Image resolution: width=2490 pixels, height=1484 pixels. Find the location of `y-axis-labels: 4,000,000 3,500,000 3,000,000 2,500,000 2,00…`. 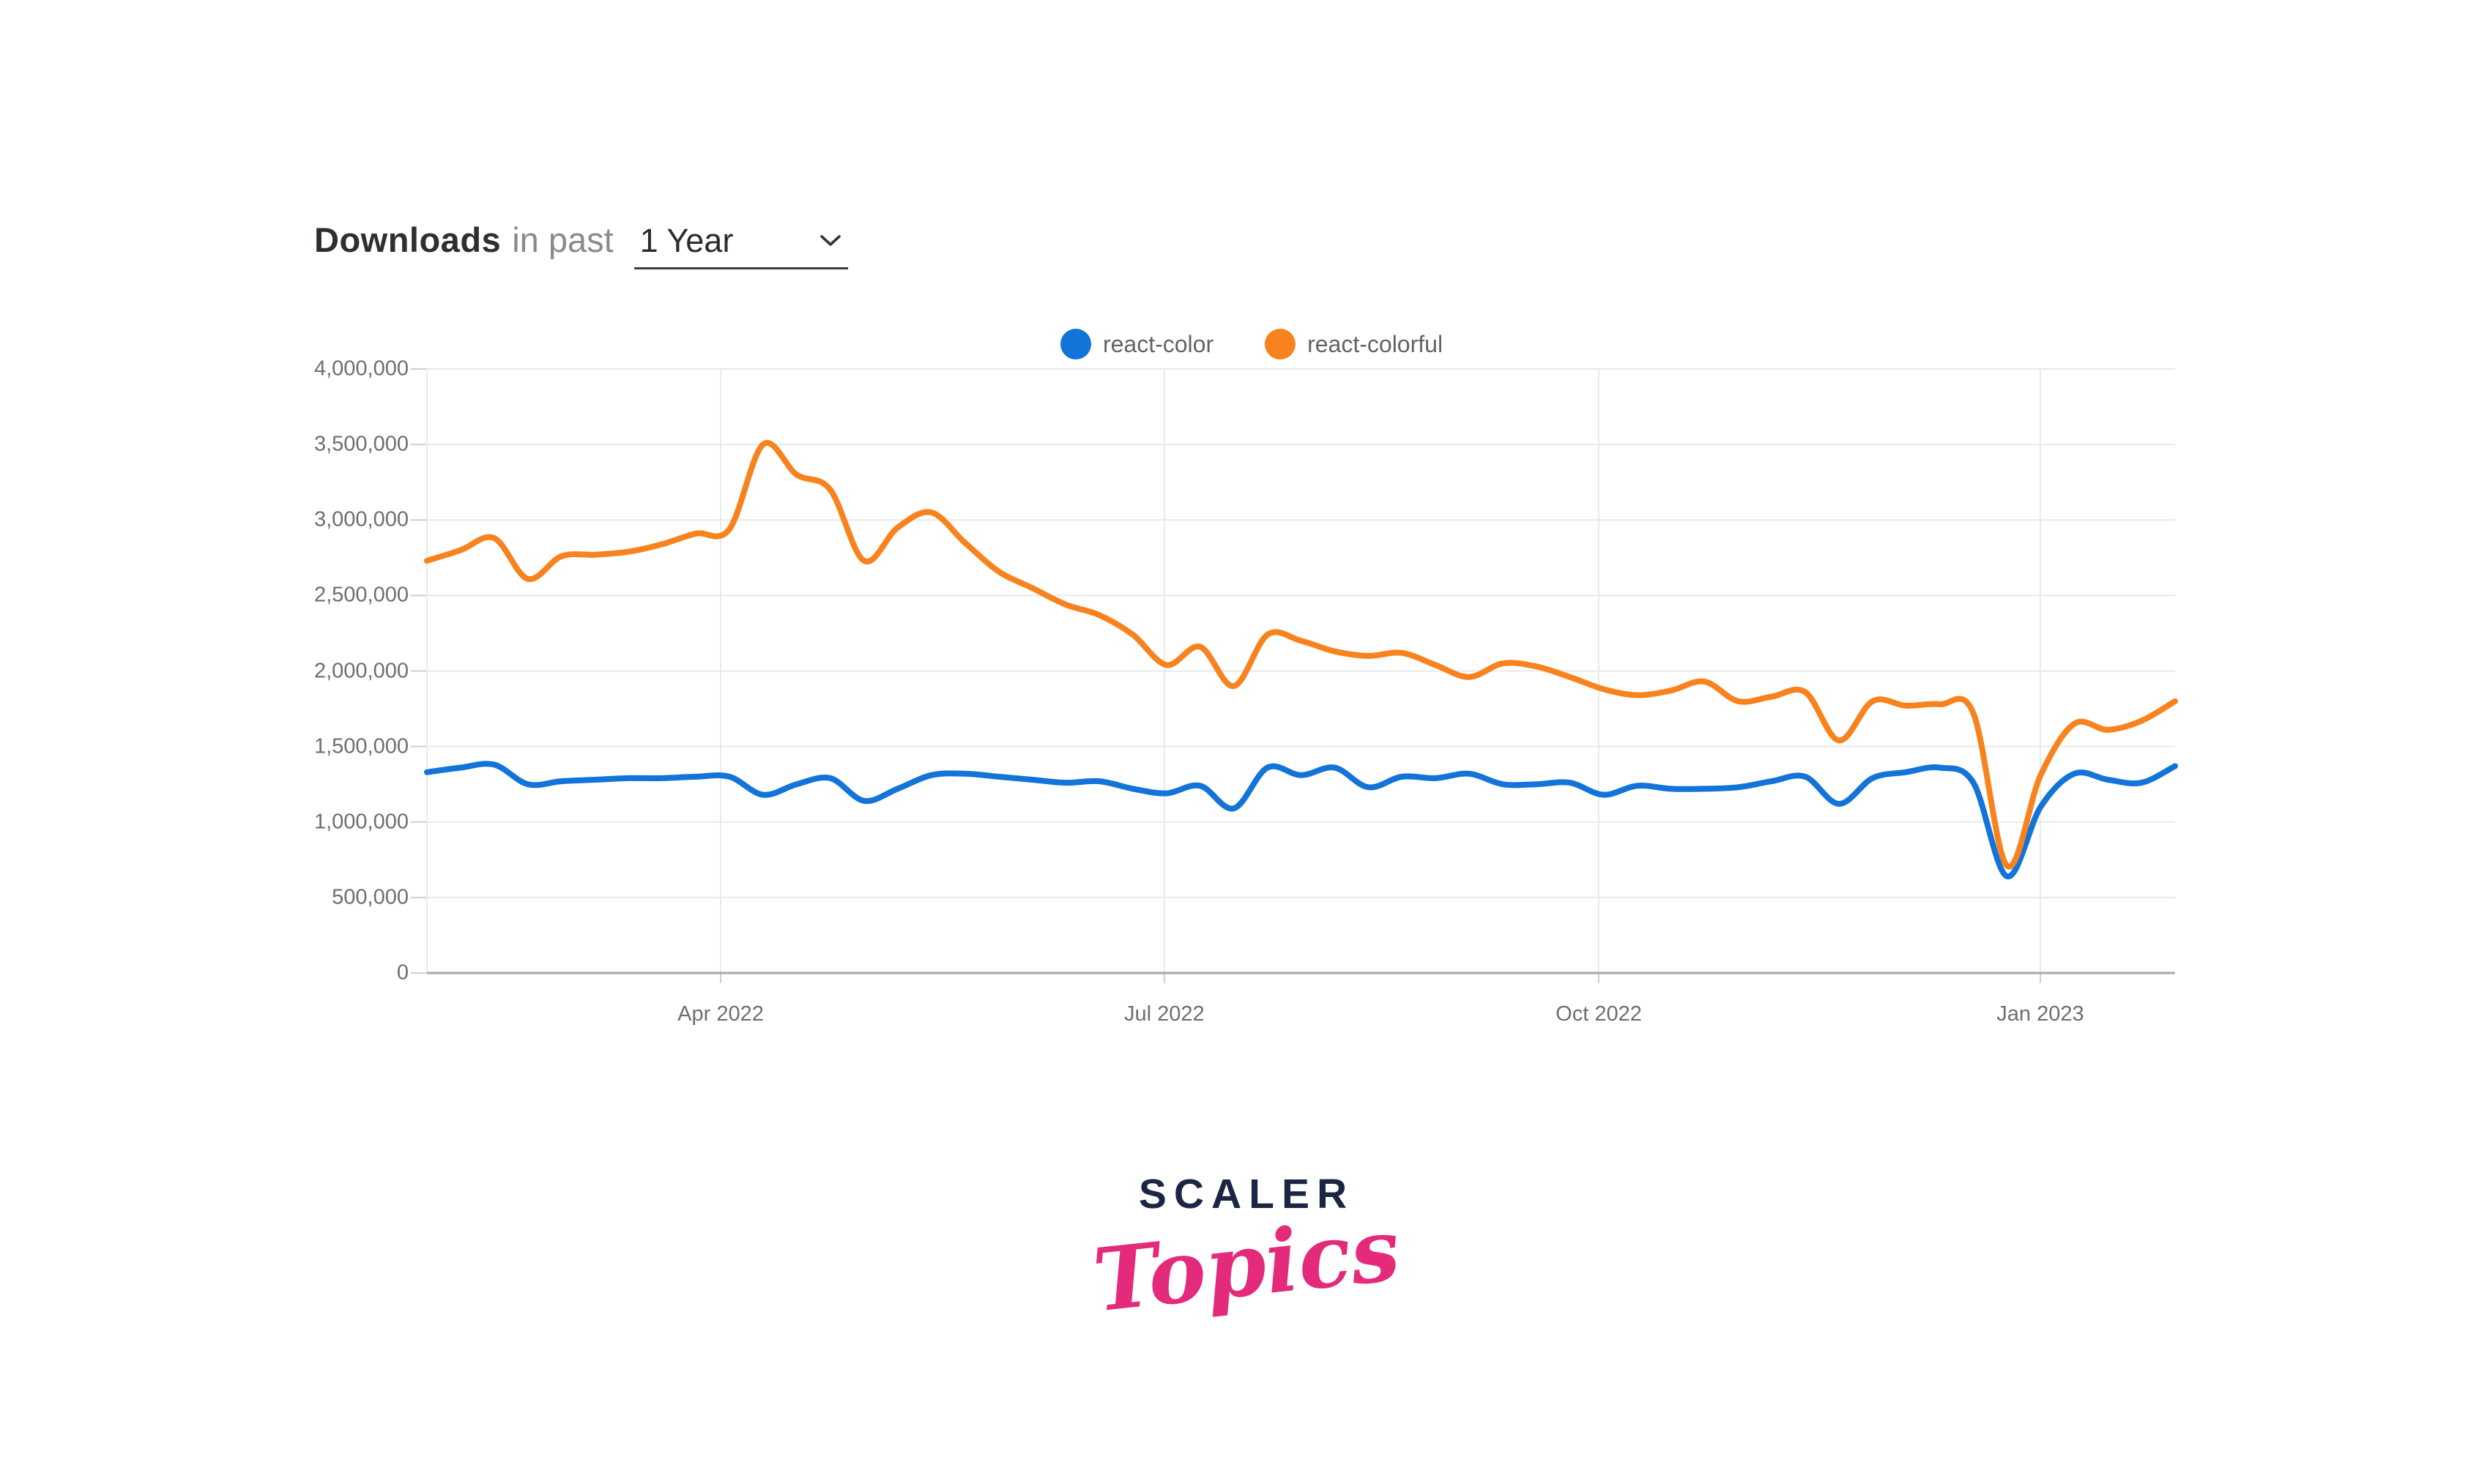

y-axis-labels: 4,000,000 3,500,000 3,000,000 2,500,000 2,00… is located at coordinates (204, 671).